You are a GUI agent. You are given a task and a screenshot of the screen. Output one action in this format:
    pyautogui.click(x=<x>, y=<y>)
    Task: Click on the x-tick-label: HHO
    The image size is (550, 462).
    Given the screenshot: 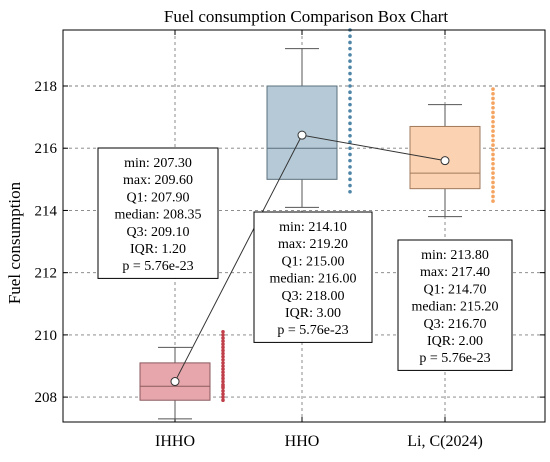 What is the action you would take?
    pyautogui.click(x=302, y=441)
    